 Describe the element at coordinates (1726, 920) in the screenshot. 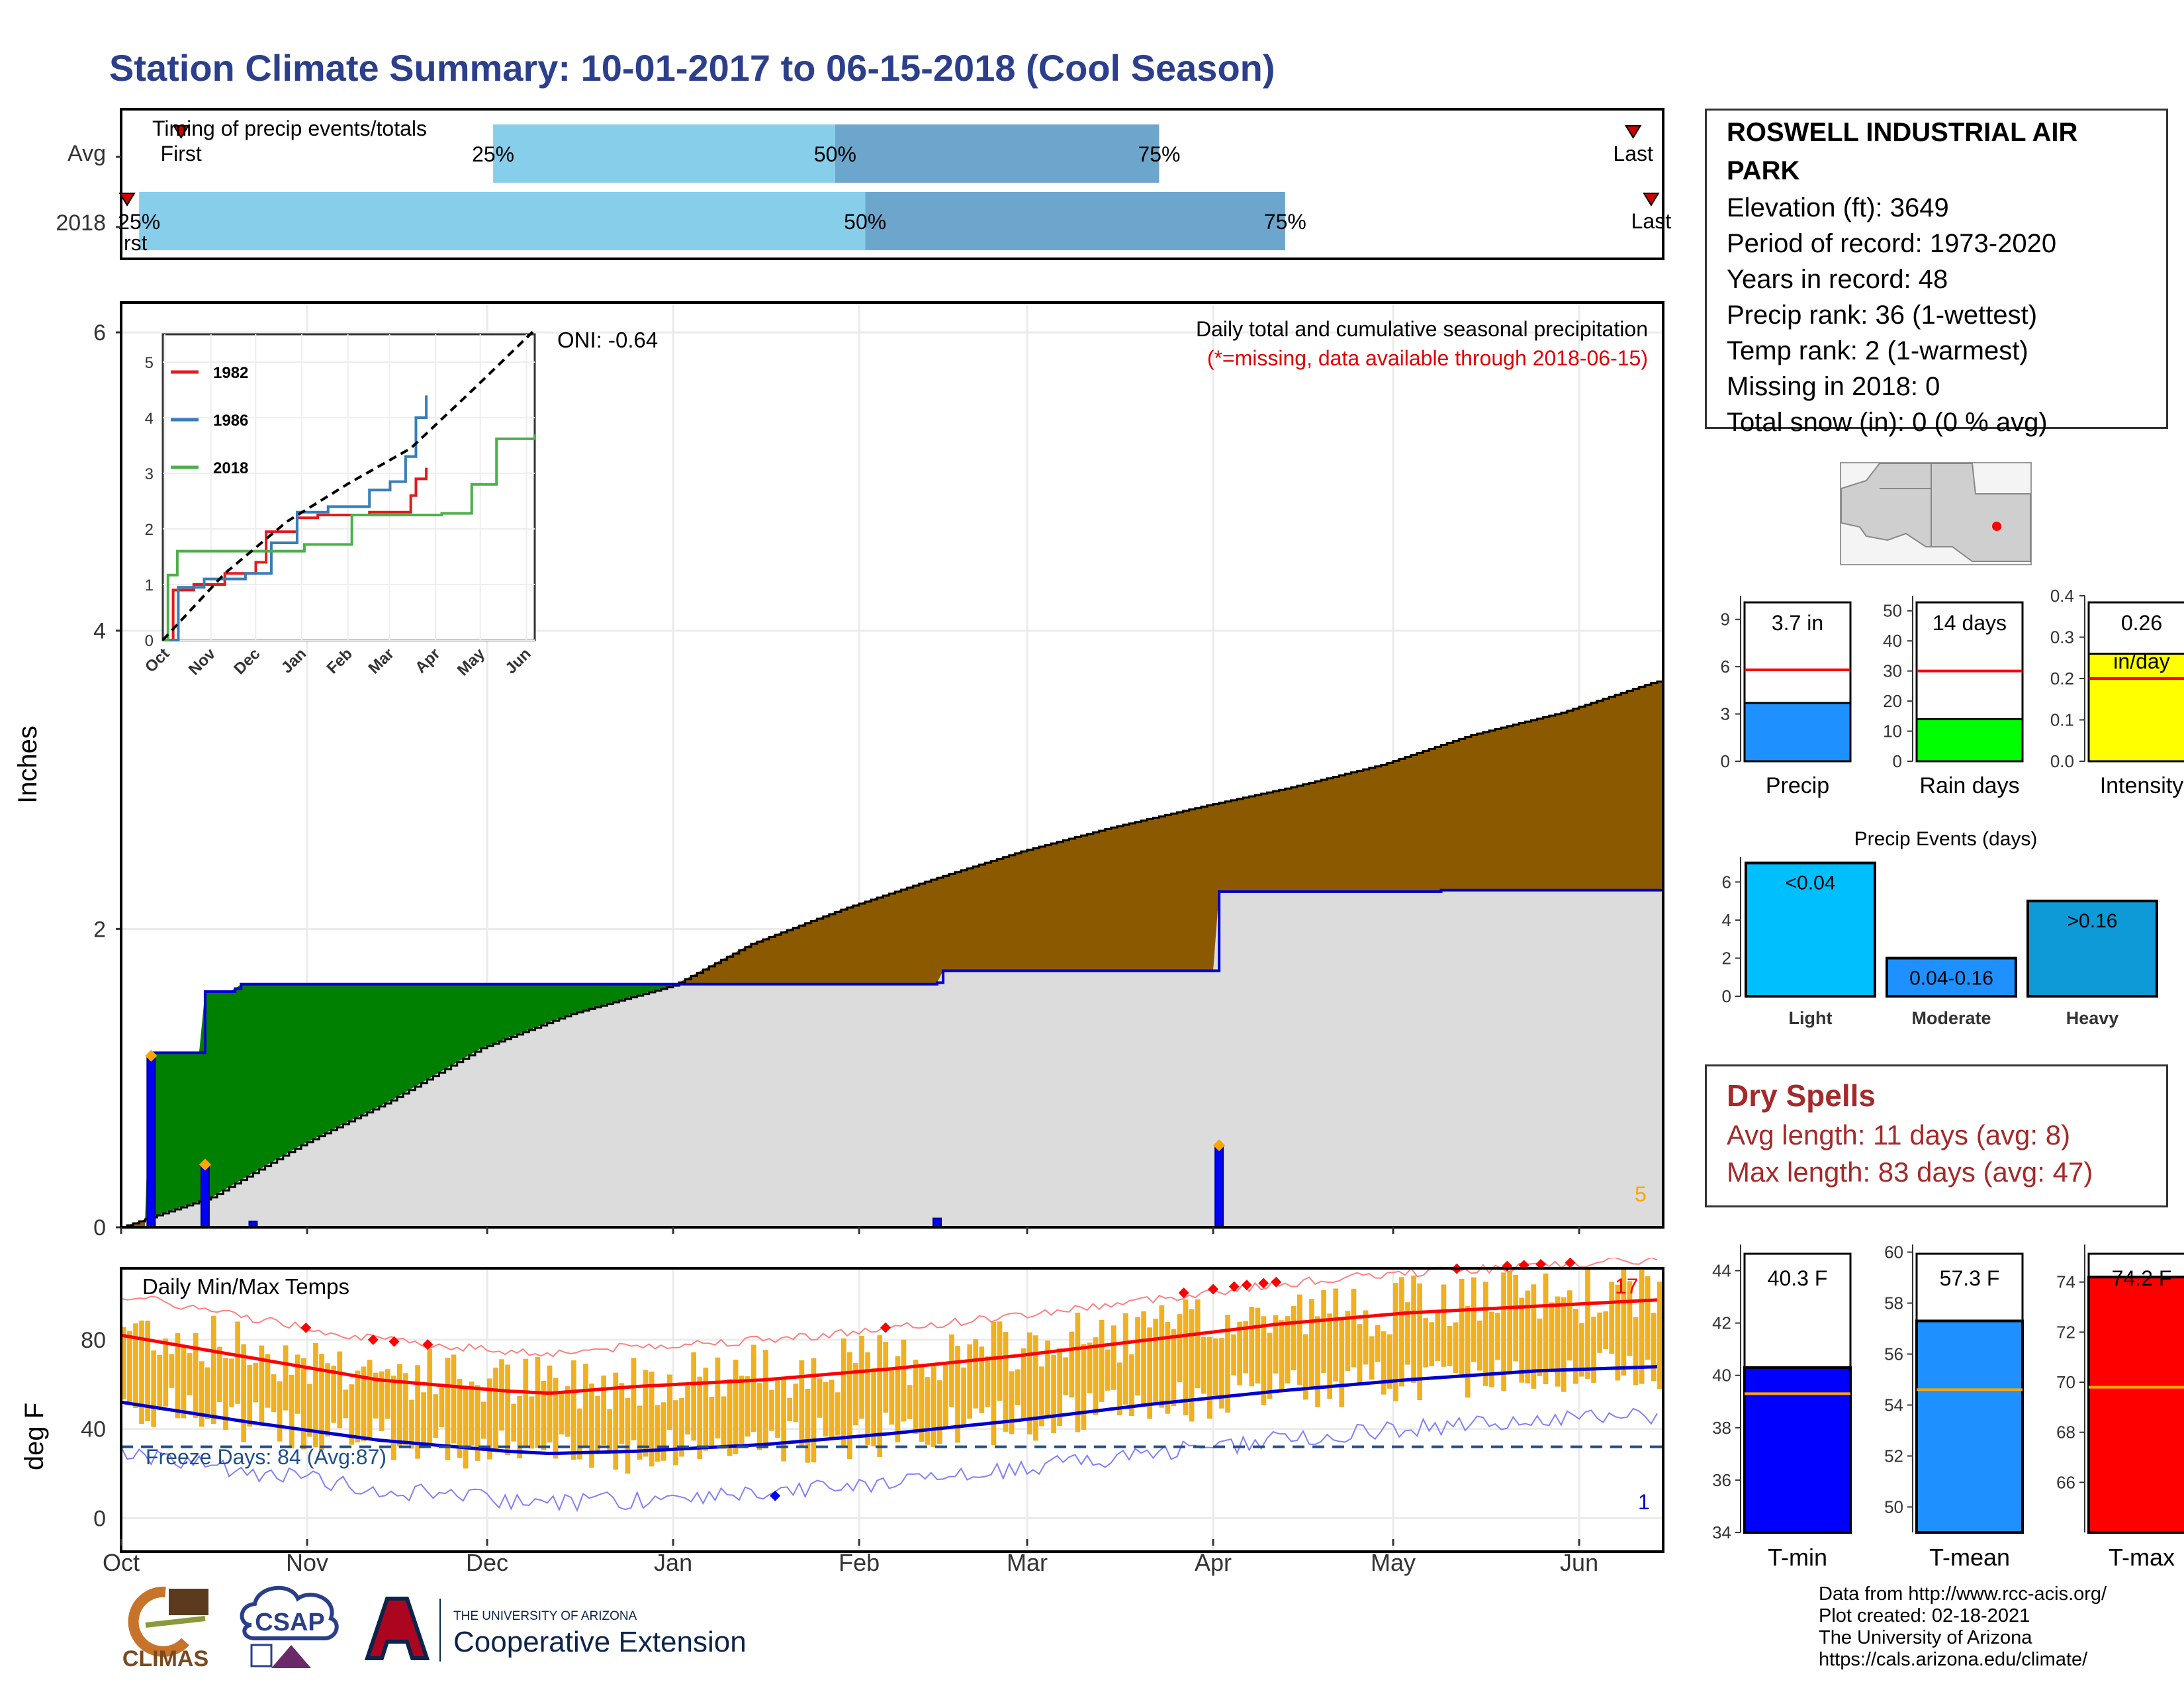

I see `events-ytick-2: 4` at that location.